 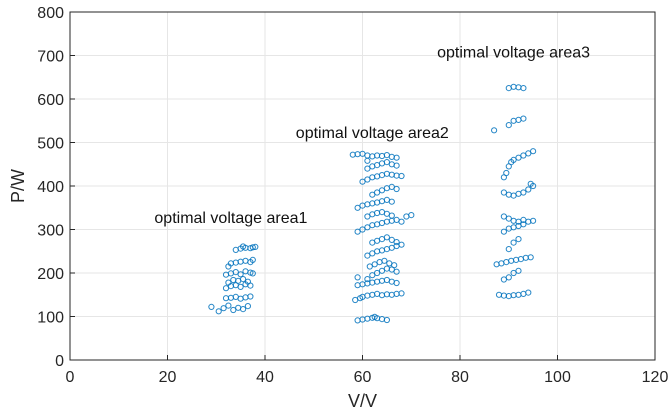 What do you see at coordinates (50, 144) in the screenshot?
I see `y-tick-label: 500` at bounding box center [50, 144].